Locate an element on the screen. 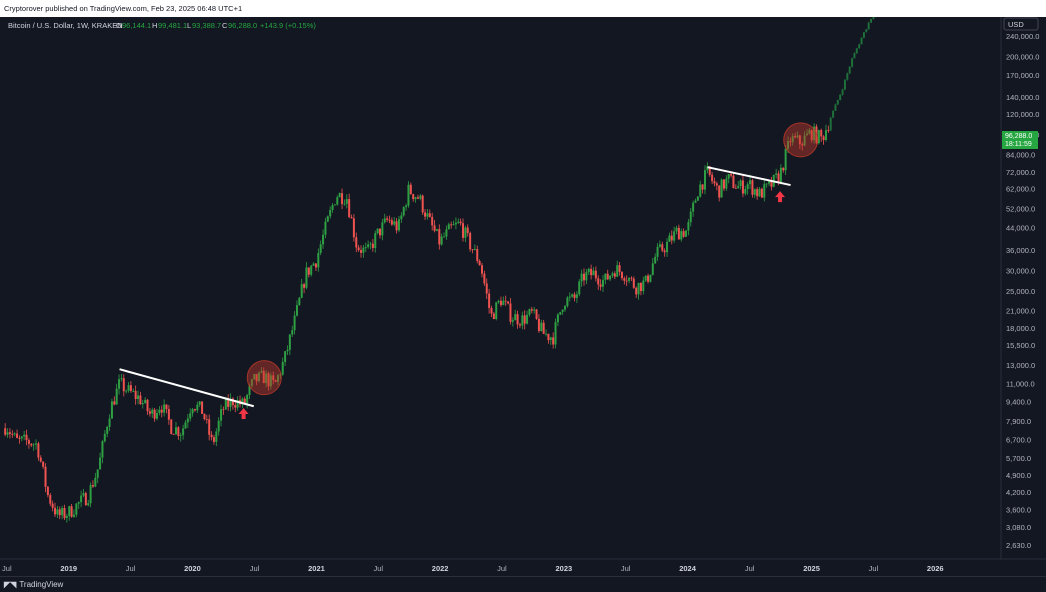 The height and width of the screenshot is (592, 1046). ohlc-close-label: C is located at coordinates (225, 25).